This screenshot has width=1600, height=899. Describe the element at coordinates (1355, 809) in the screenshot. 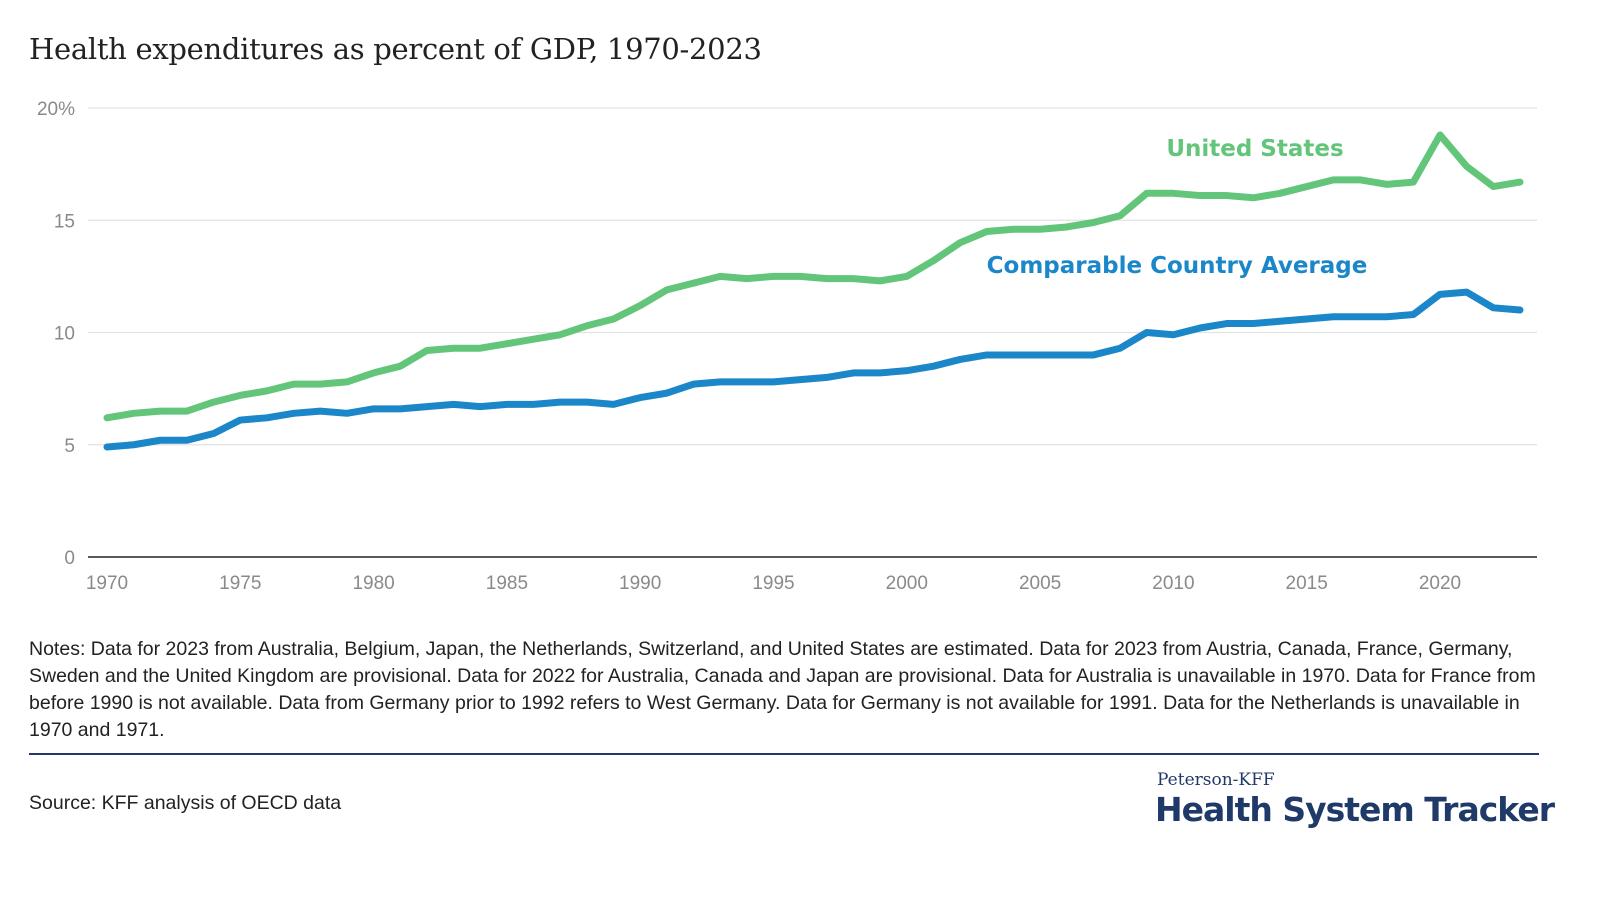

I see `logo-title: Health System Tracker` at that location.